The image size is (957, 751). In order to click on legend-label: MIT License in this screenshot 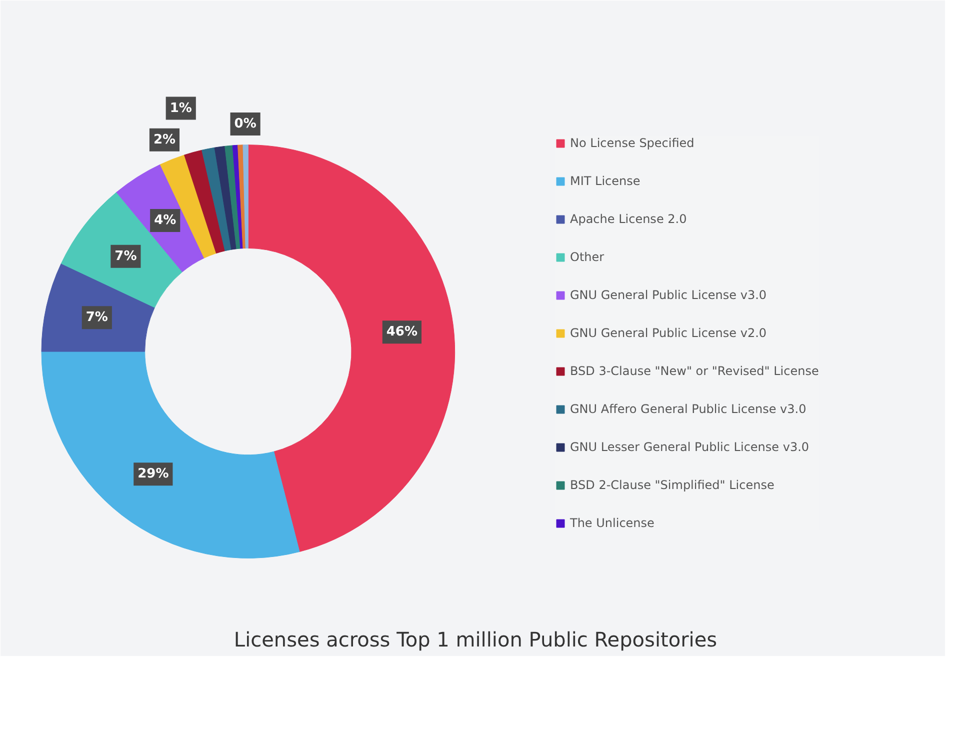, I will do `click(605, 181)`.